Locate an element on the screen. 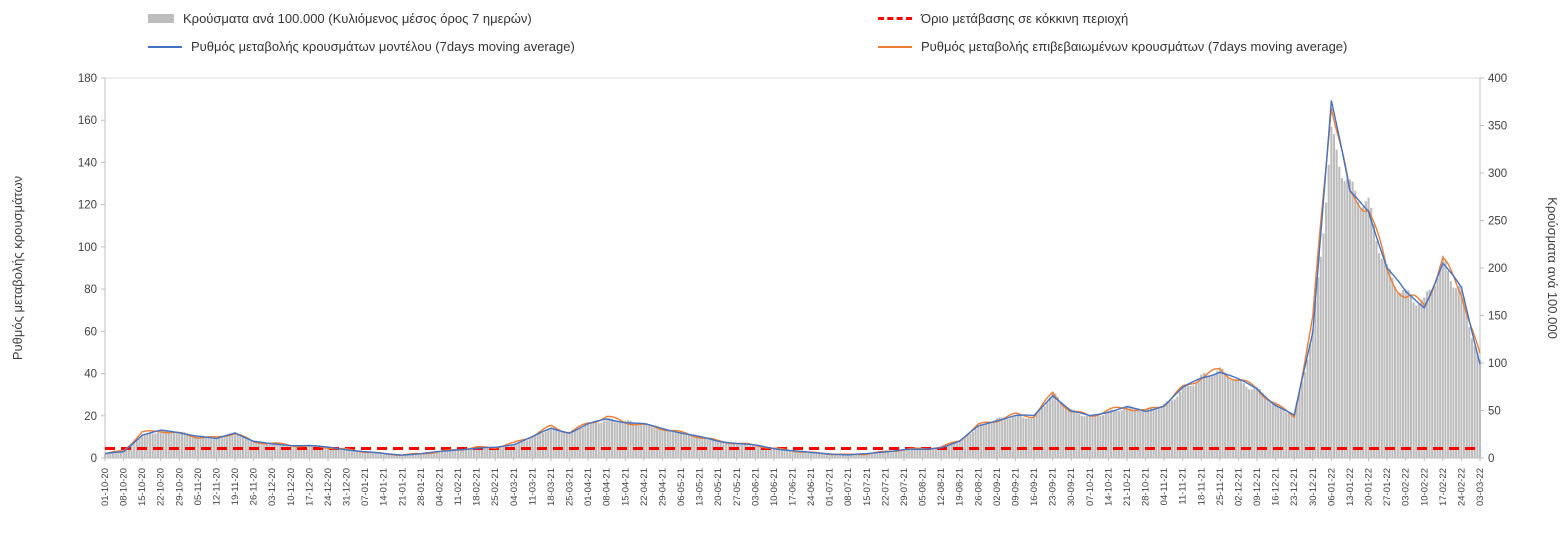 Image resolution: width=1567 pixels, height=540 pixels. left-axis-tick-label: 160 is located at coordinates (87, 121).